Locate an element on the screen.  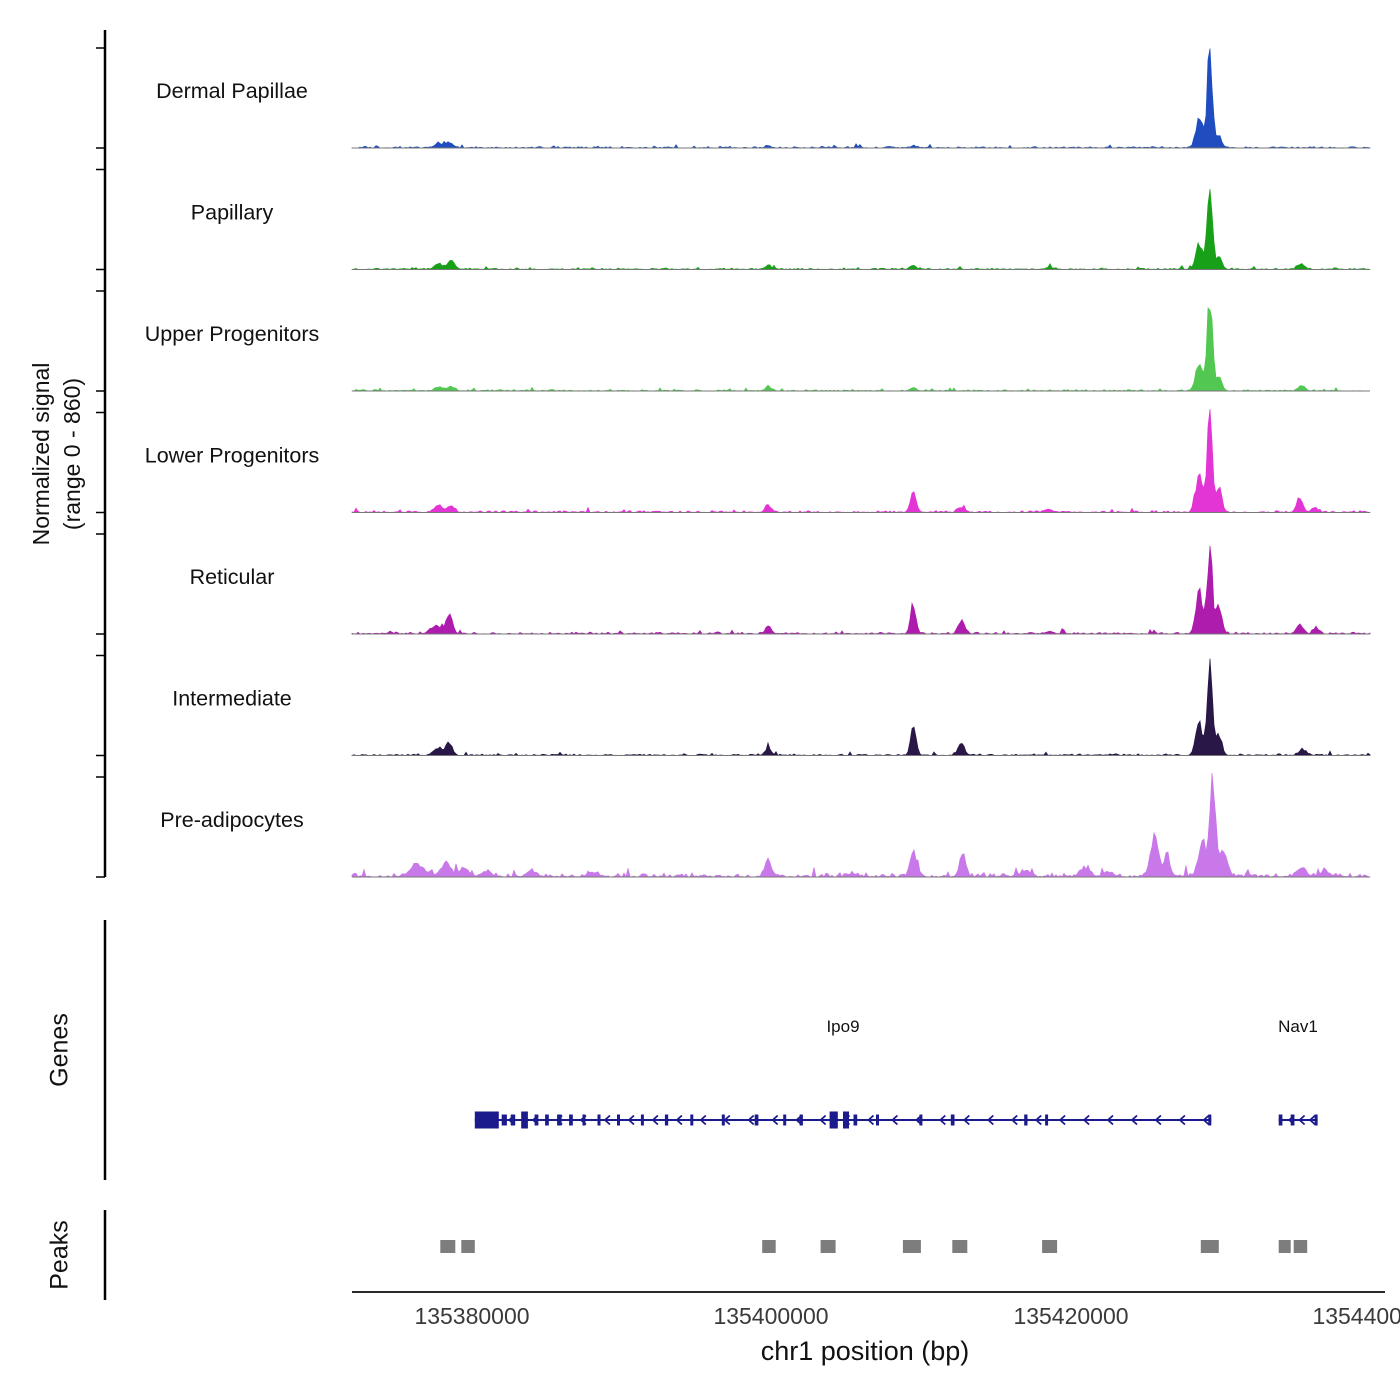
signal-area-papillary is located at coordinates (861, 229).